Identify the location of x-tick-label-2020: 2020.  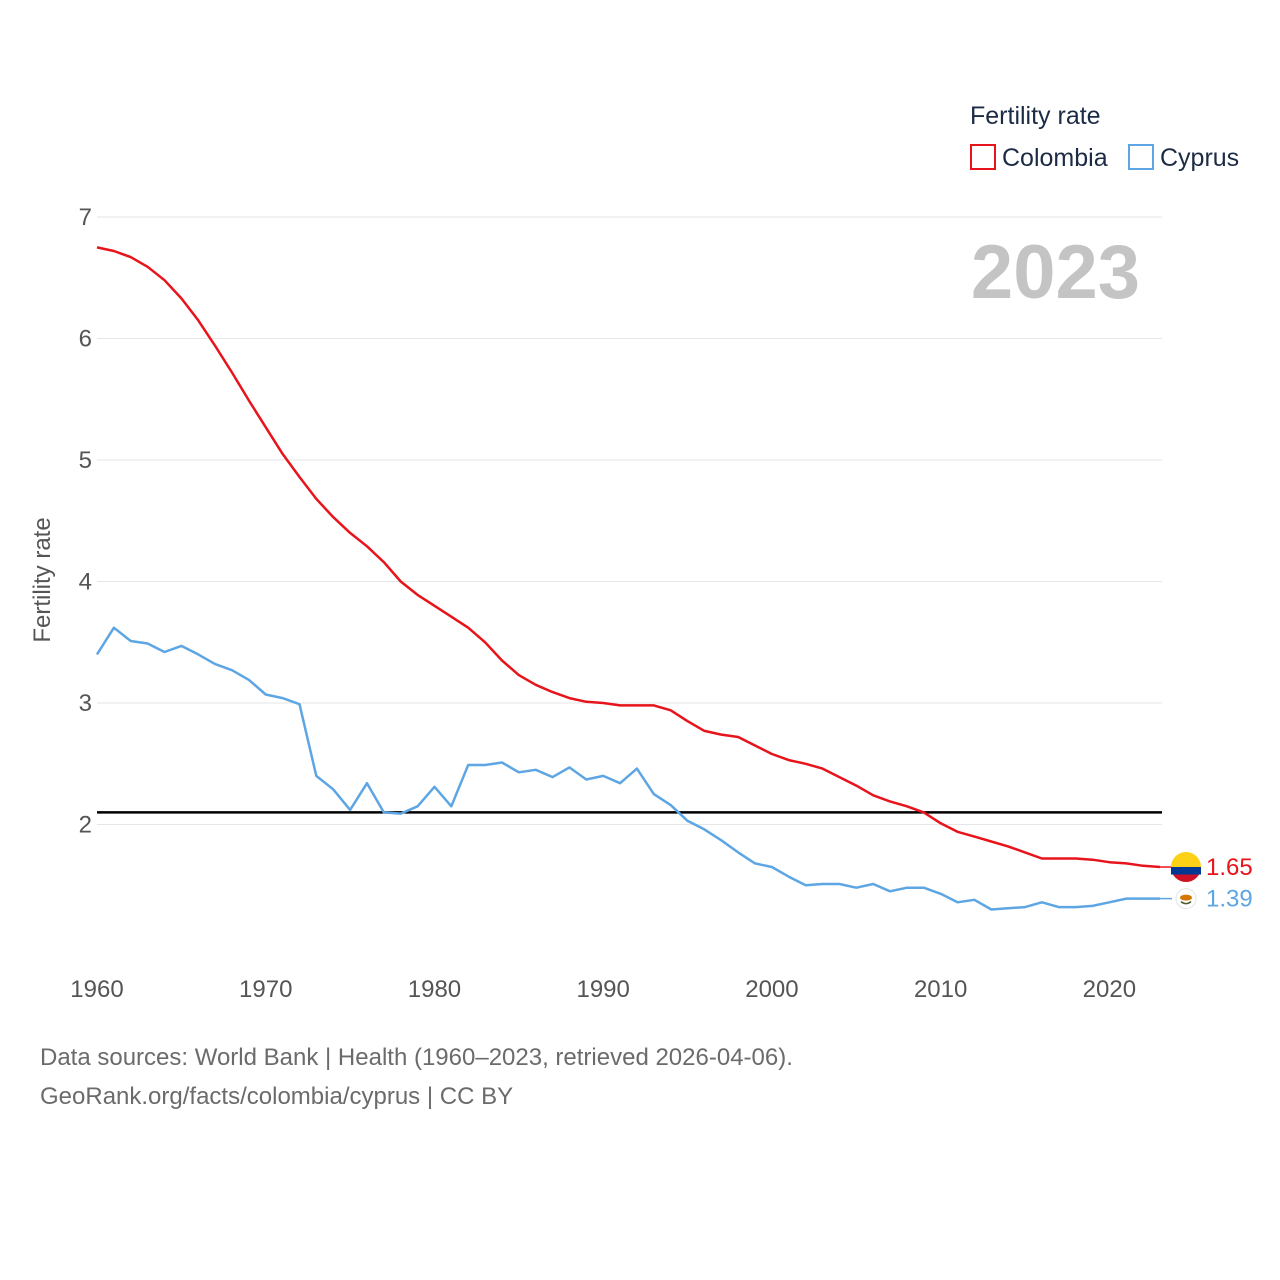
(1109, 989).